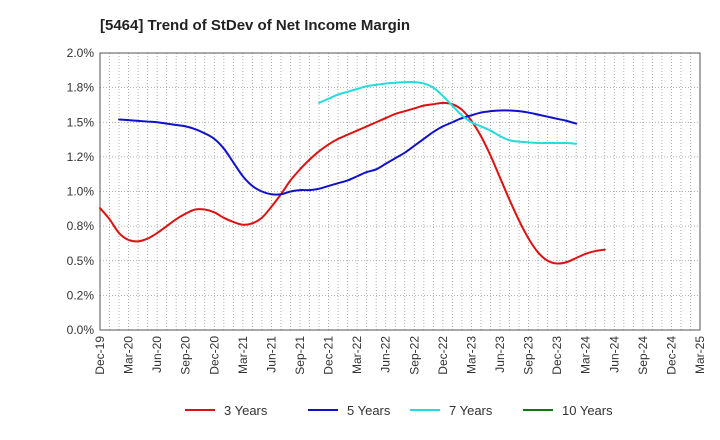 The width and height of the screenshot is (720, 440). Describe the element at coordinates (81, 330) in the screenshot. I see `y-tick-label: 0.0%` at that location.